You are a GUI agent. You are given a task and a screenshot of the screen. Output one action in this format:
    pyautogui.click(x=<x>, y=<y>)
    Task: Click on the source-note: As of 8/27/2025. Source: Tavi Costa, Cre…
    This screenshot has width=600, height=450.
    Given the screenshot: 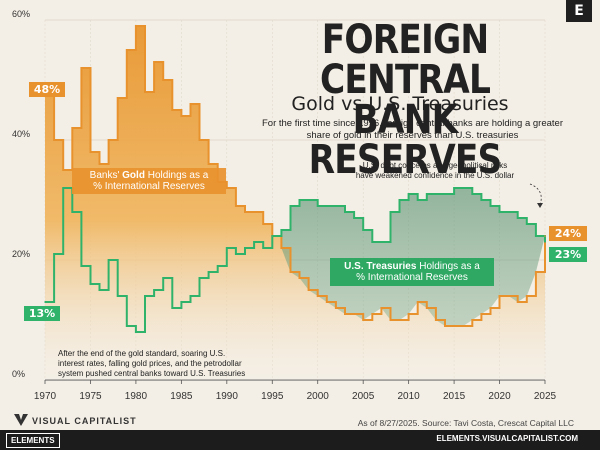 What is the action you would take?
    pyautogui.click(x=465, y=423)
    